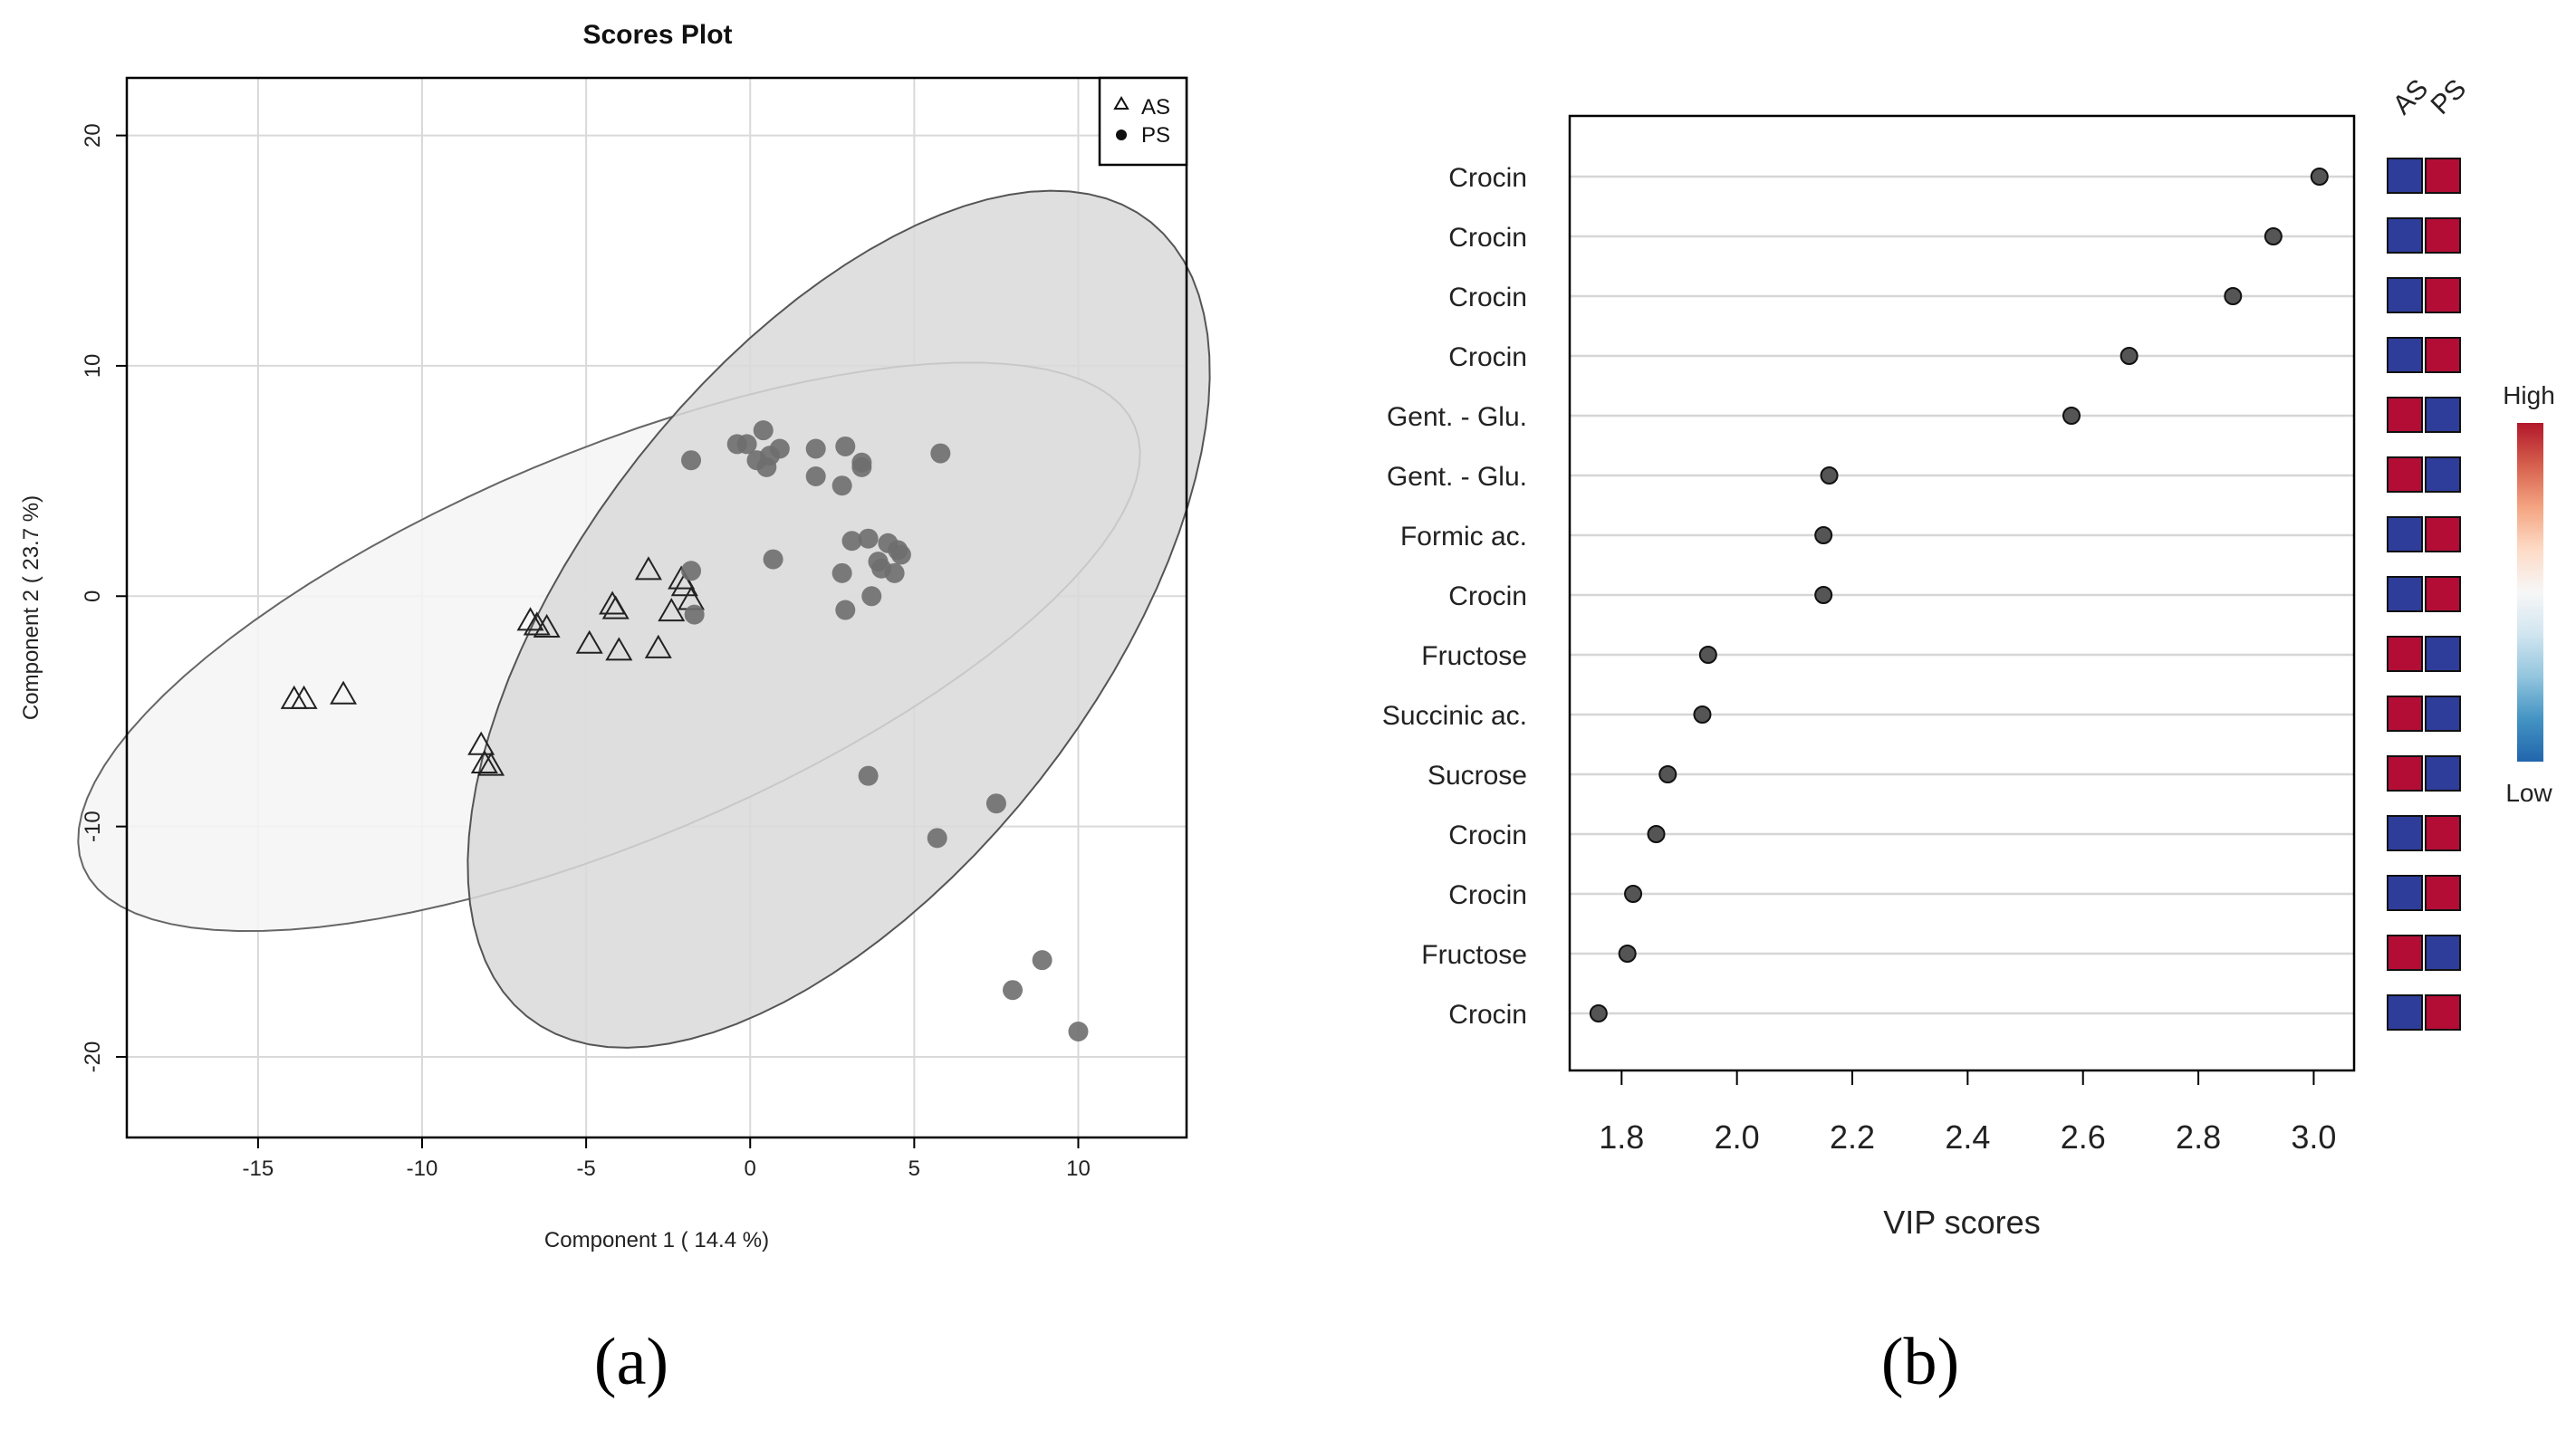 This screenshot has height=1430, width=2576. I want to click on vip-x-ticks: 1.8 2.0 2.2 2.4 2.6 2.8 3.0, so click(1967, 1113).